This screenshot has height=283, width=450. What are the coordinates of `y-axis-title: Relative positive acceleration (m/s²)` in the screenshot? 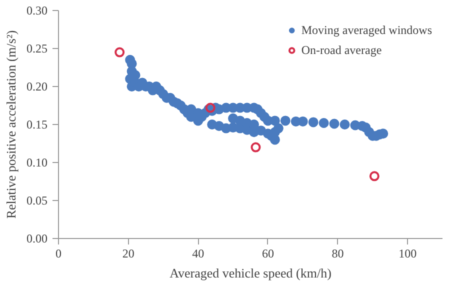 It's located at (11, 124).